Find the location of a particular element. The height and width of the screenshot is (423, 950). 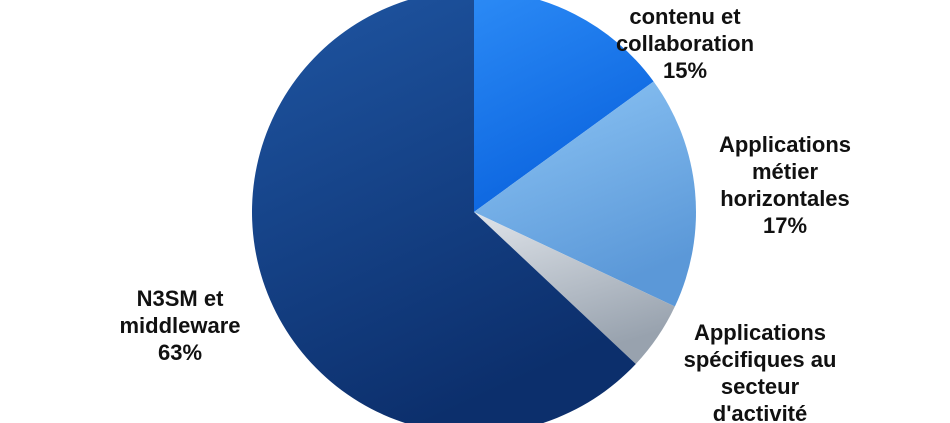

label-percent: 15% is located at coordinates (685, 70).